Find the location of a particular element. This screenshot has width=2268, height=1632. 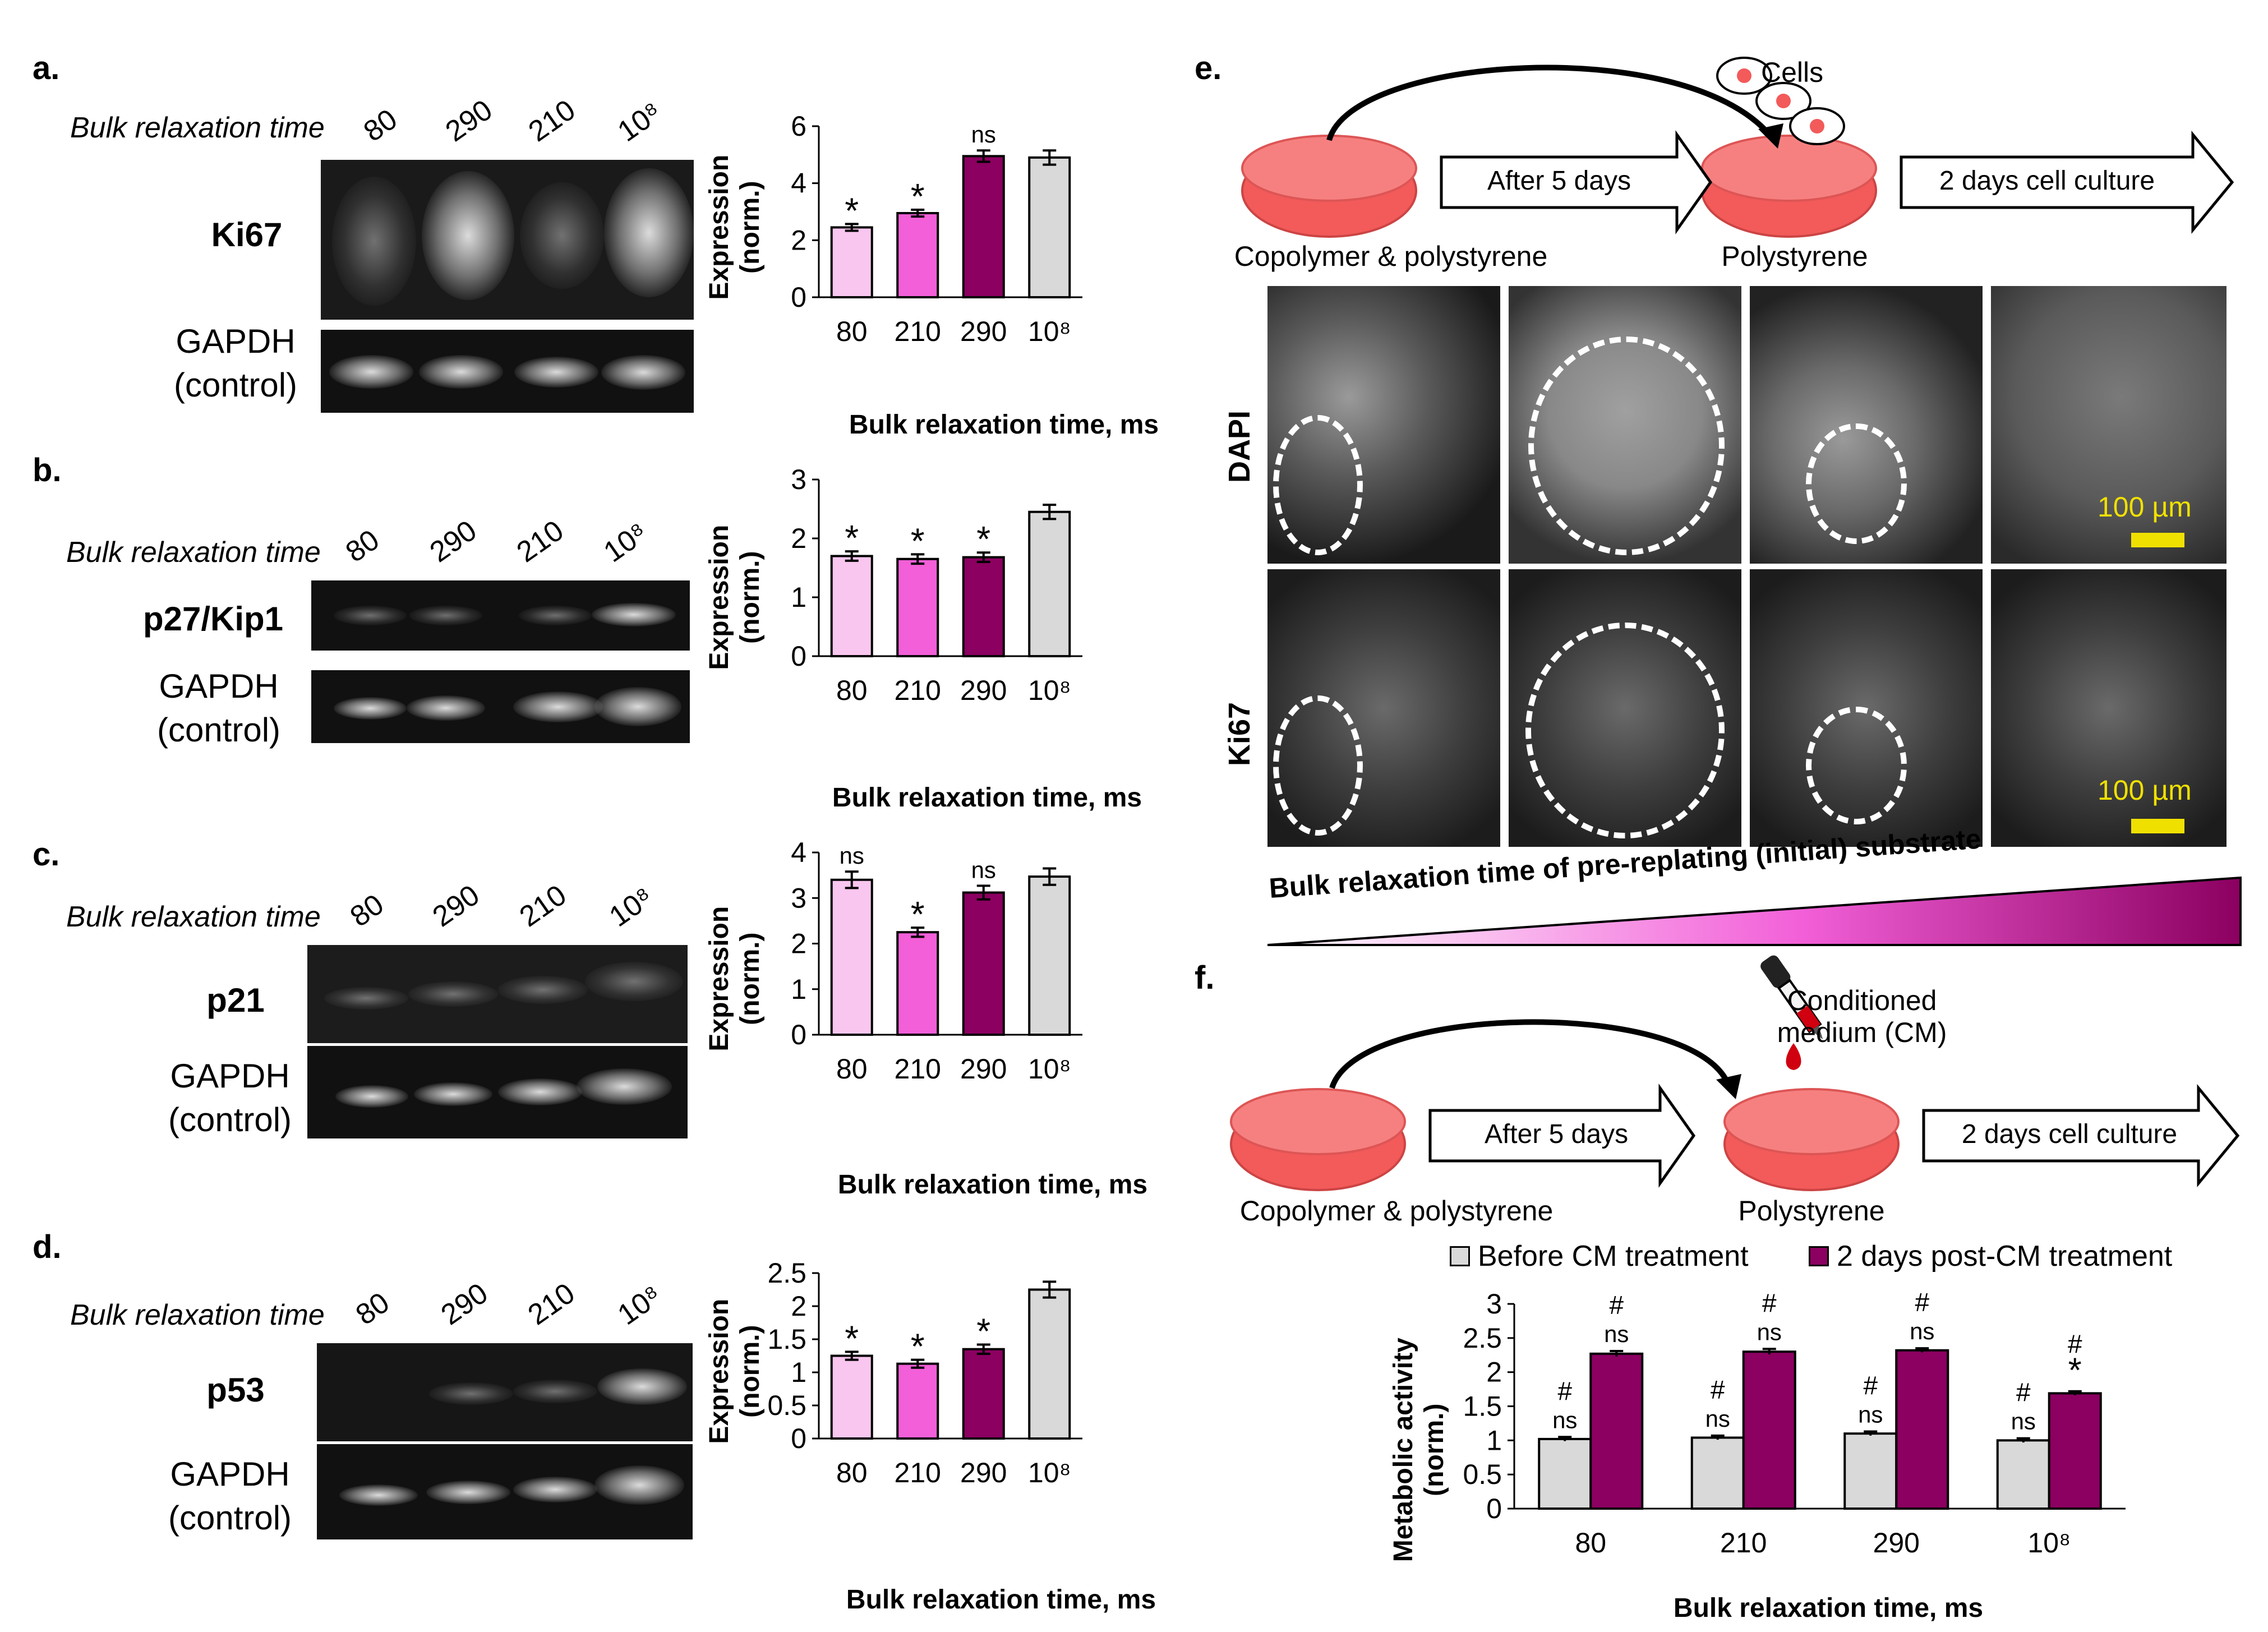

legend-after-text: 2 days post-CM treatment is located at coordinates (2005, 1257).